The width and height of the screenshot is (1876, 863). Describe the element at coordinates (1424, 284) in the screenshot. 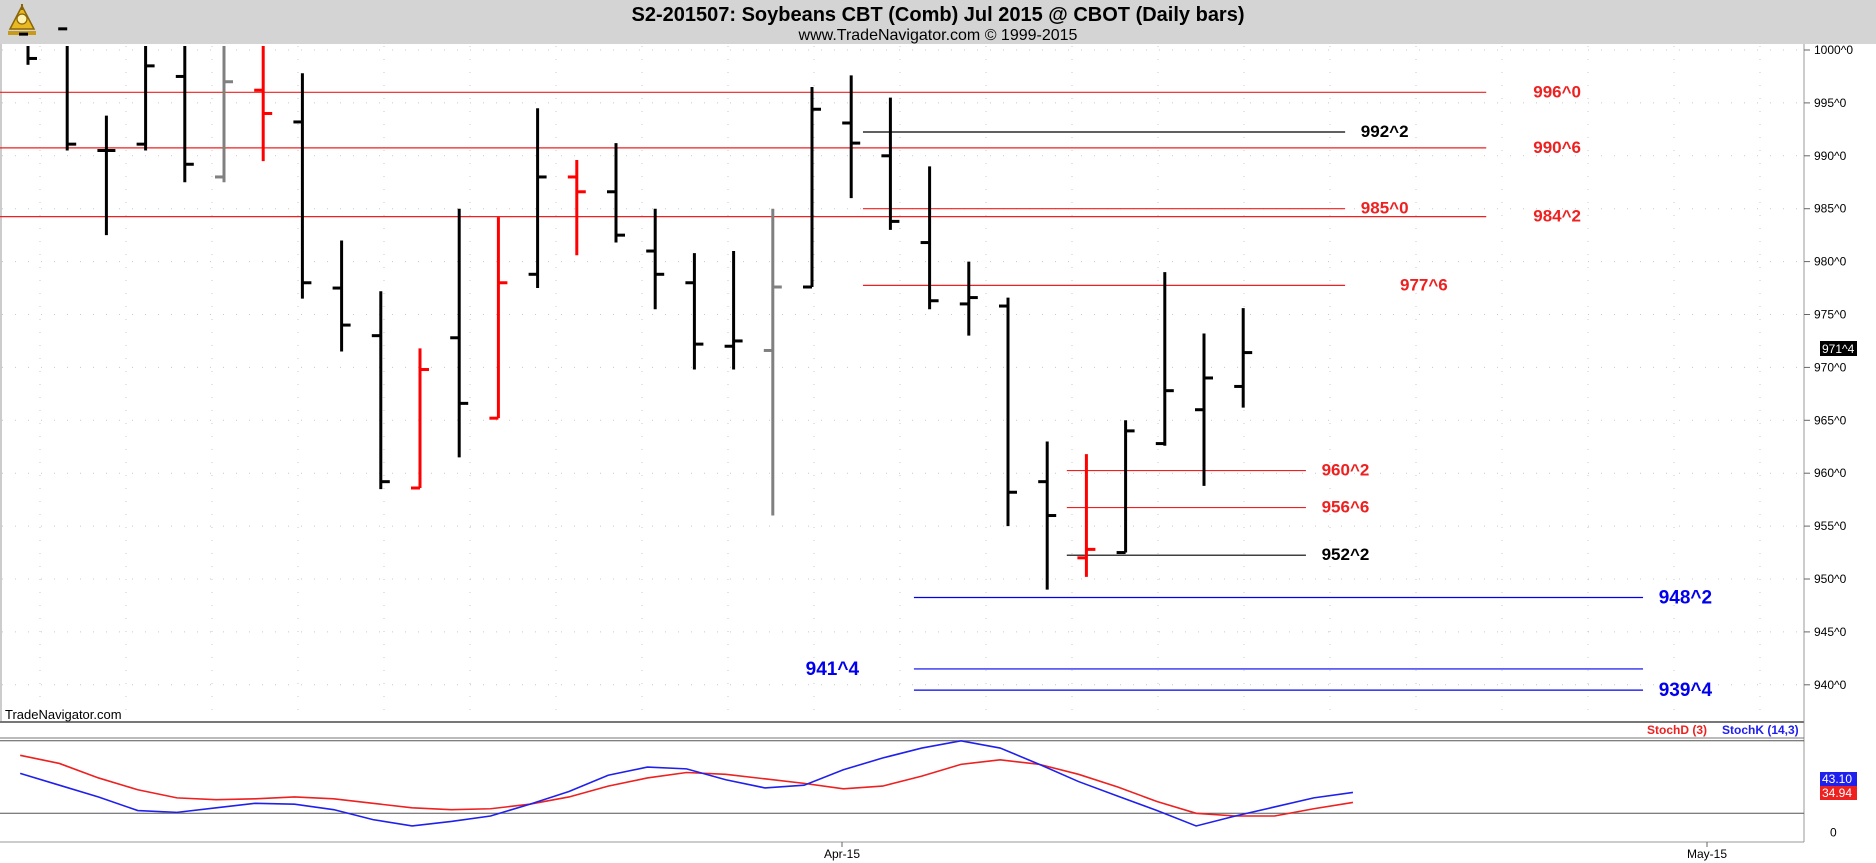

I see `level-label: 977^6` at that location.